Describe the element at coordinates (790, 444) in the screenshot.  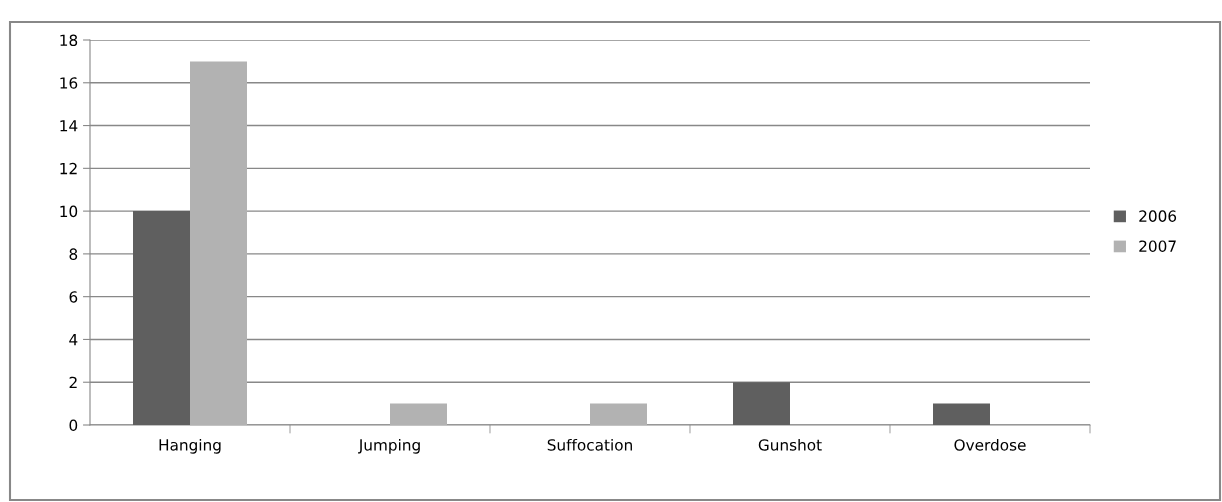
I see `x-tick-label: Gunshot` at that location.